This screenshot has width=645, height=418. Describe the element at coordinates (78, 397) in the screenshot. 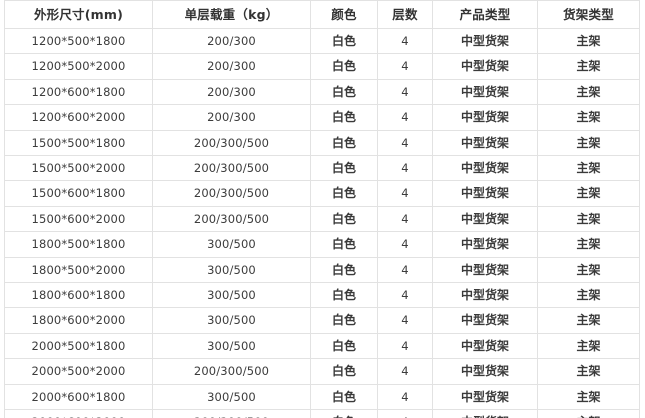

I see `cell-dimensions: 2000*600*1800` at that location.